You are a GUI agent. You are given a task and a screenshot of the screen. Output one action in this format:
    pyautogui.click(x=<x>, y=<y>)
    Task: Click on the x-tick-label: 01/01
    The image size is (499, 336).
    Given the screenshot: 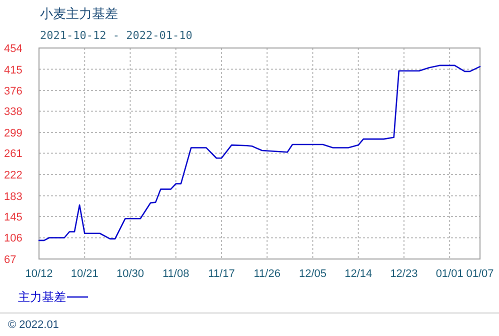 What is the action you would take?
    pyautogui.click(x=450, y=274)
    